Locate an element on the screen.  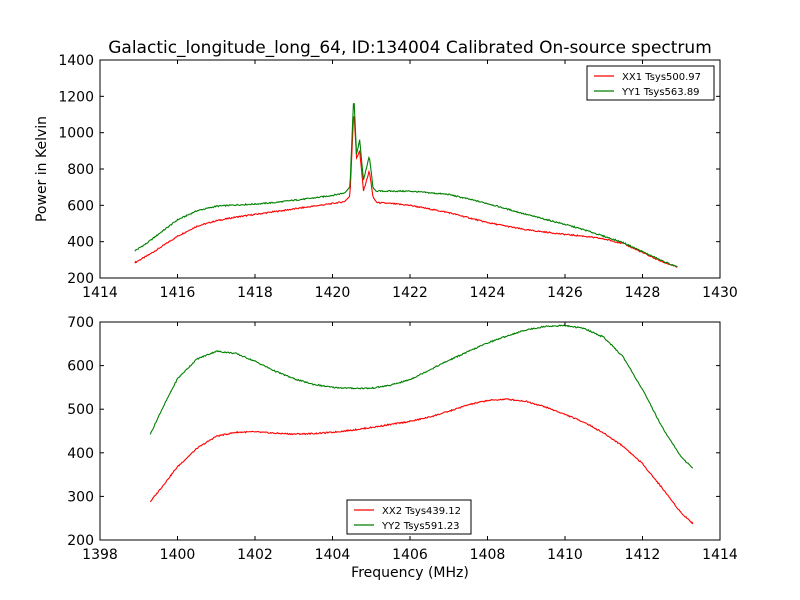
top-x-tick-label: 1420 is located at coordinates (333, 293).